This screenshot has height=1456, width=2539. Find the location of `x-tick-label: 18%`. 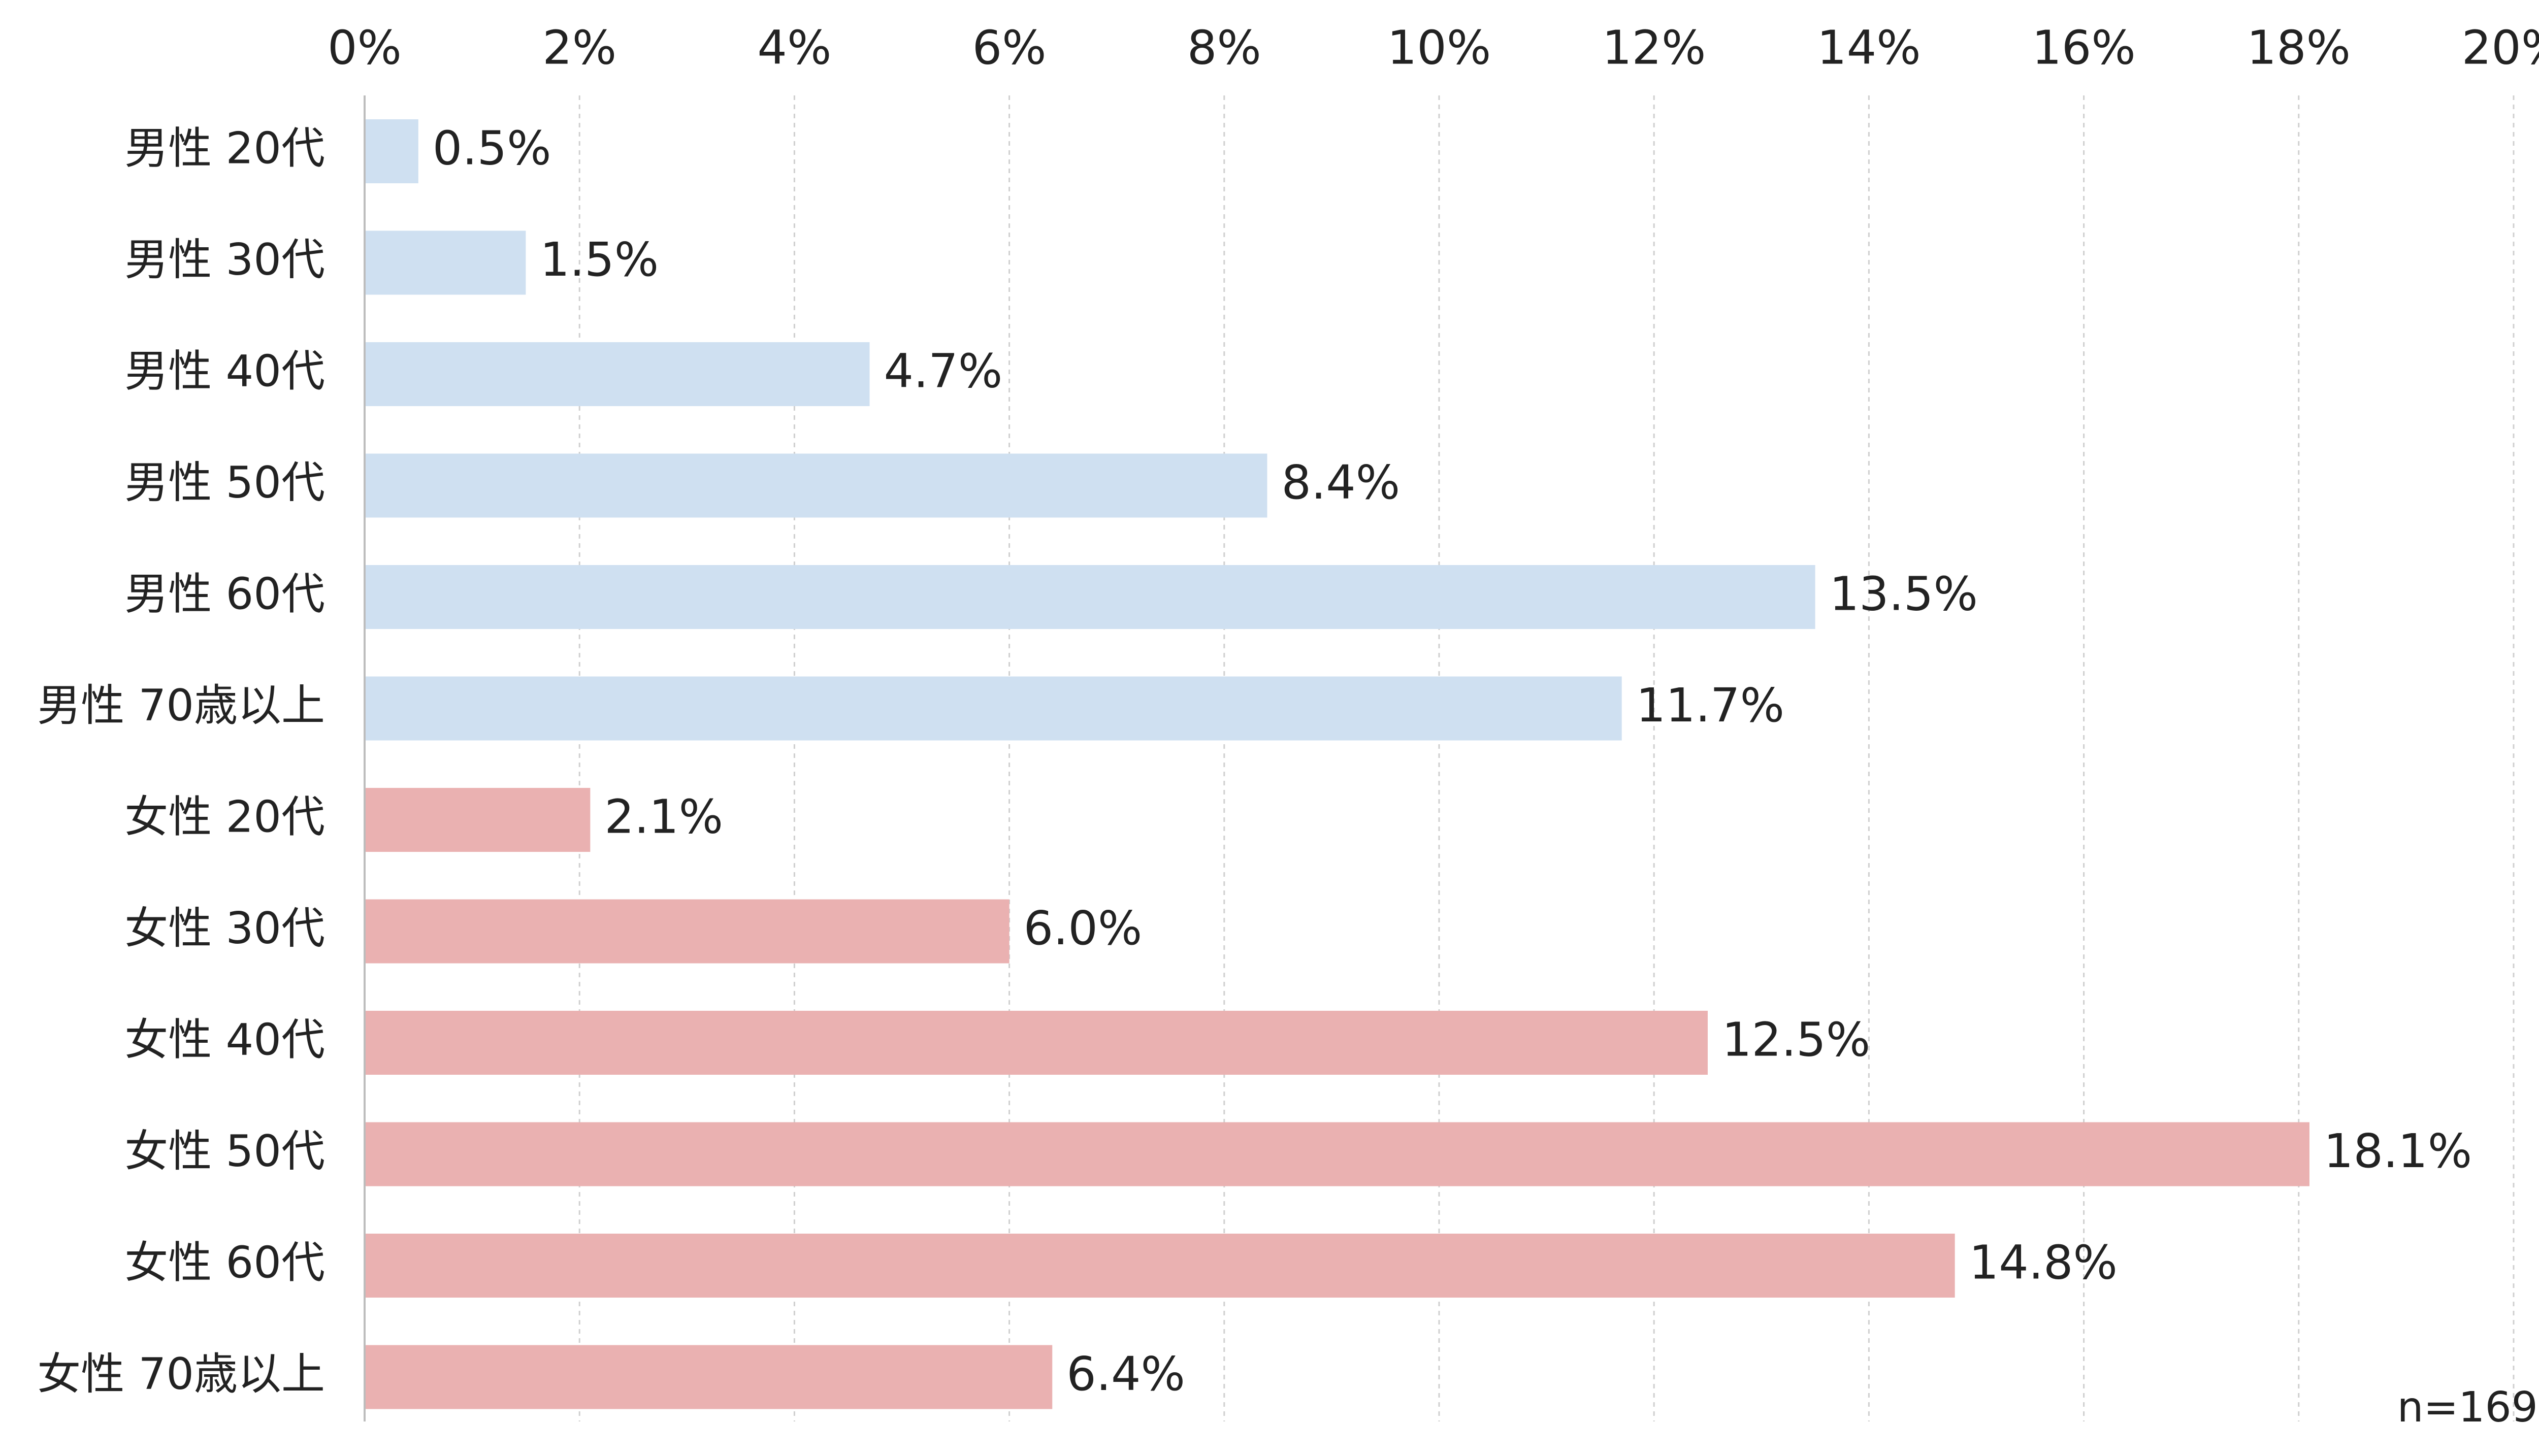

x-tick-label: 18% is located at coordinates (2299, 47).